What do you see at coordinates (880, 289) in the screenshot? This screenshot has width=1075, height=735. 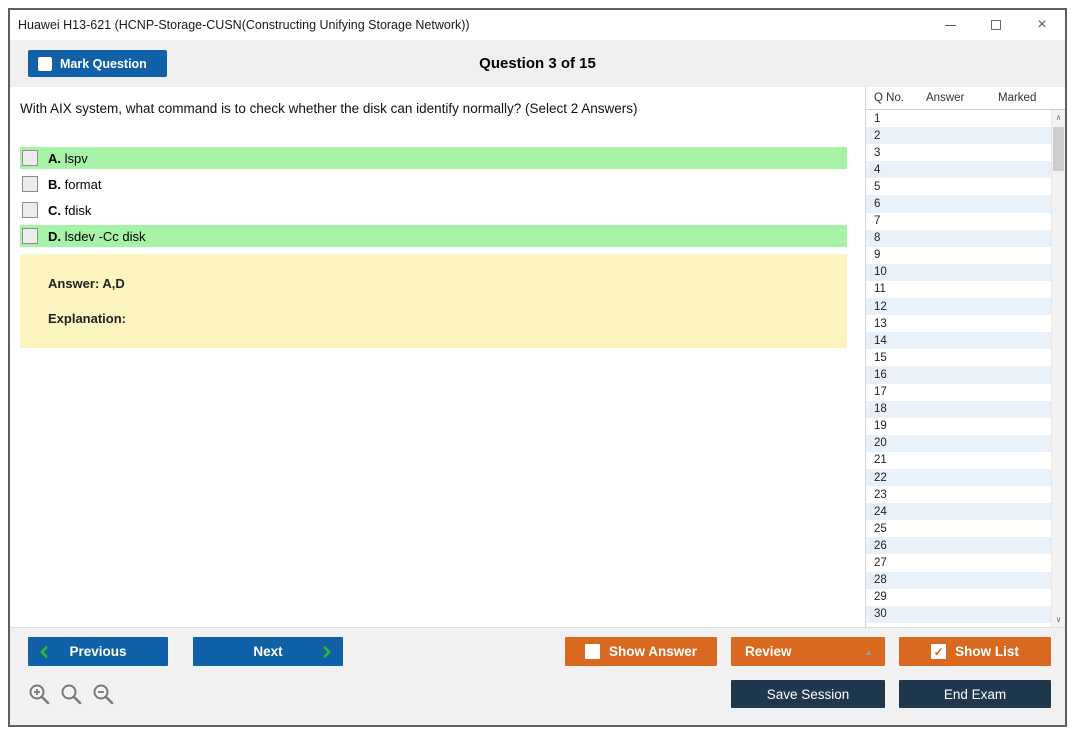 I see `question-list-row: 11` at bounding box center [880, 289].